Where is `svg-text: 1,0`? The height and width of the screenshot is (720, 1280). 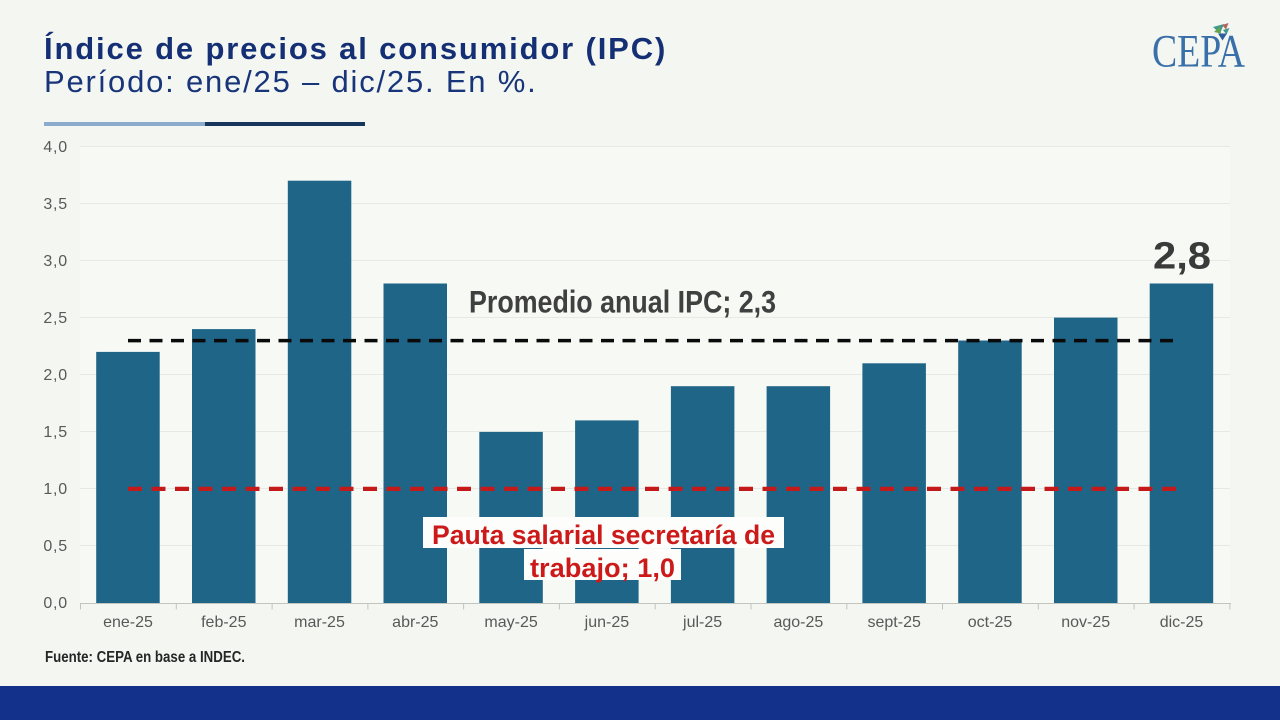
svg-text: 1,0 is located at coordinates (55, 489).